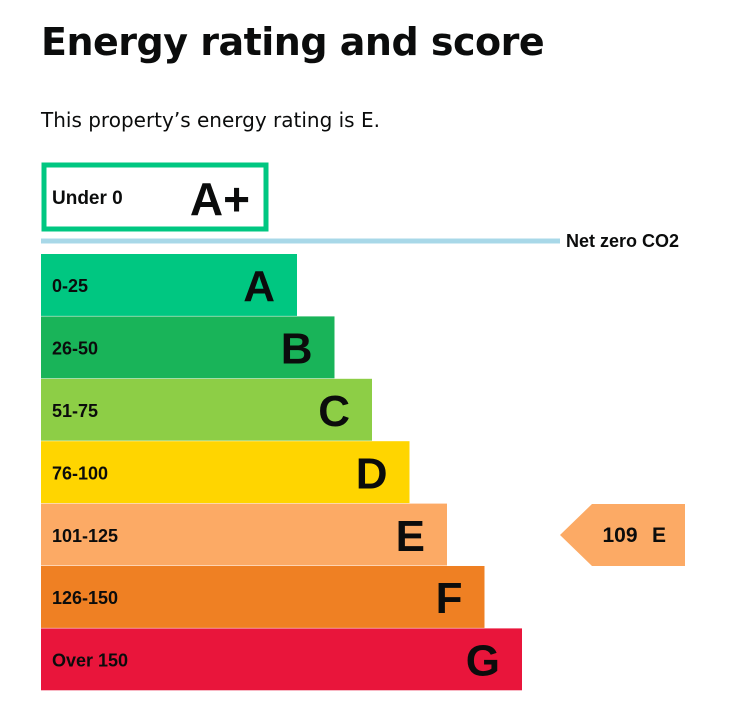 This screenshot has height=705, width=749. I want to click on band-a-plus-range: Under 0, so click(87, 198).